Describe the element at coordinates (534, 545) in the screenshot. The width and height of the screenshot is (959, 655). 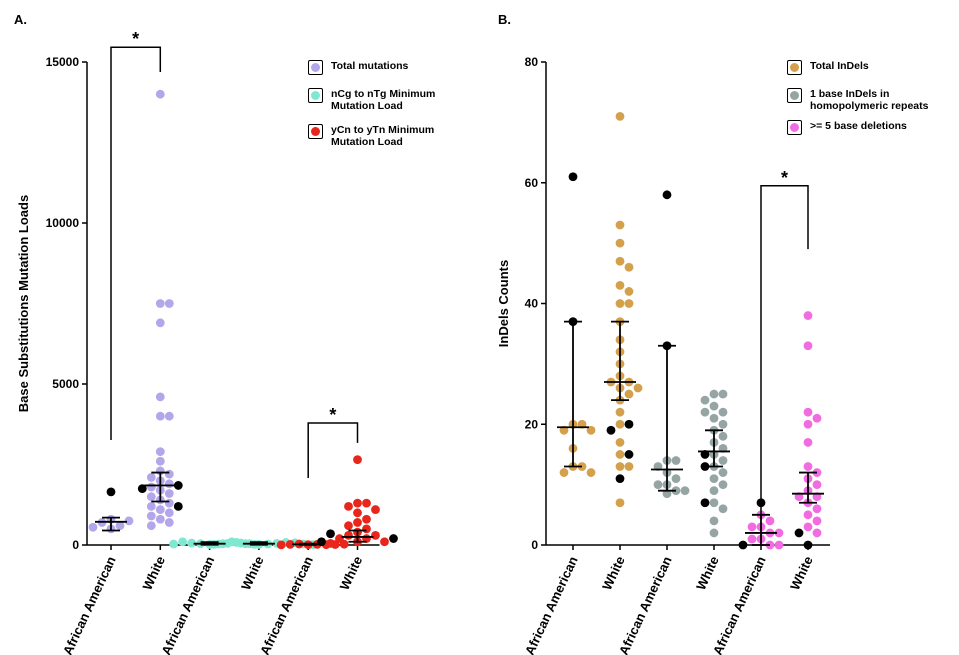
I see `y-tick-label: 0` at that location.